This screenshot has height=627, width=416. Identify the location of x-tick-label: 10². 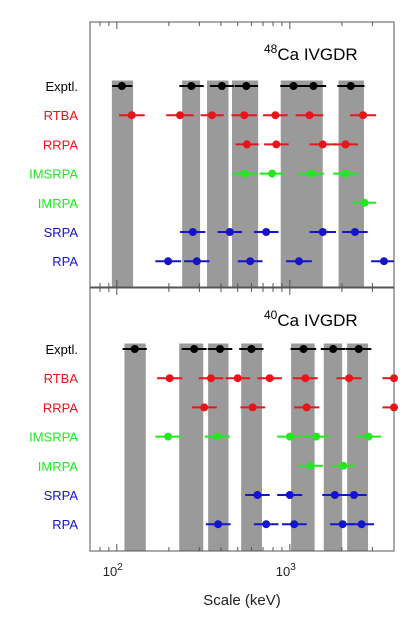
(113, 570).